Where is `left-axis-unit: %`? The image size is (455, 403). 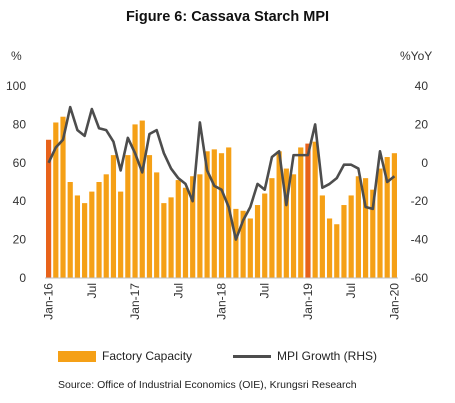
left-axis-unit: % is located at coordinates (16, 56).